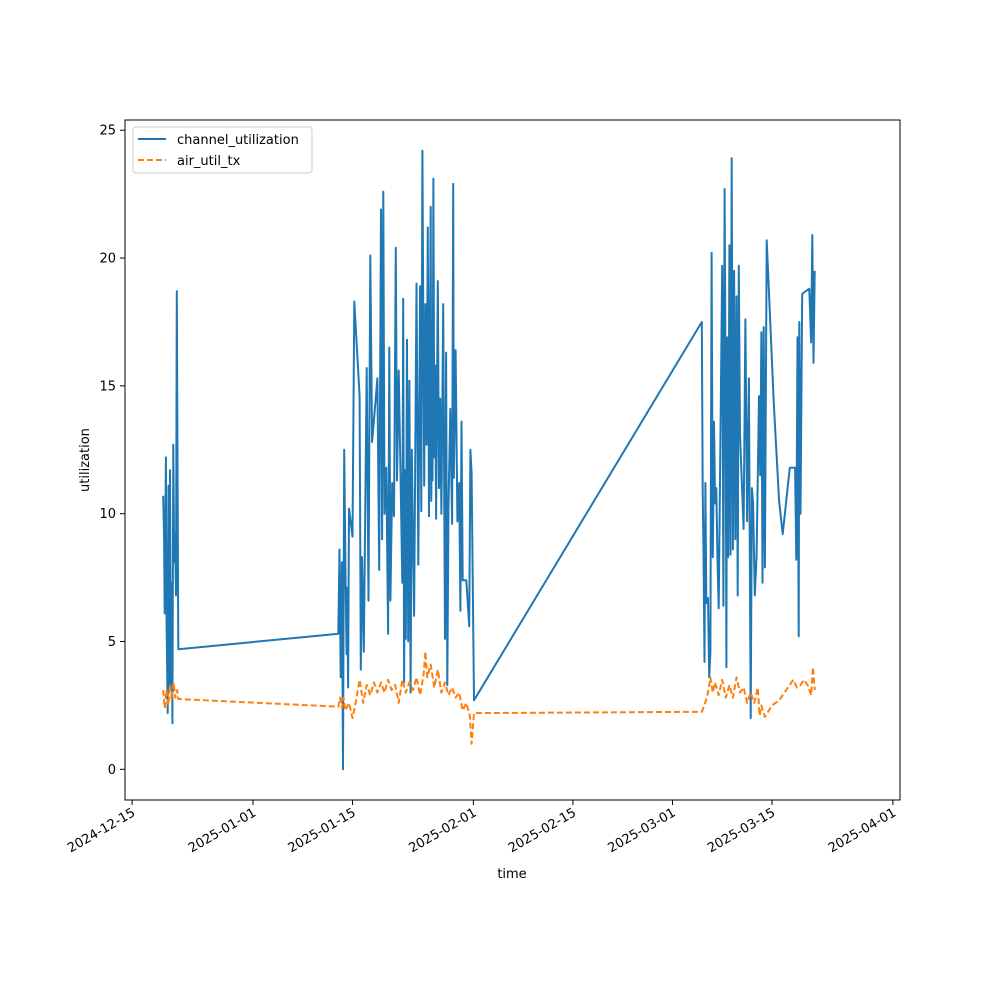 The image size is (1000, 1000). Describe the element at coordinates (112, 451) in the screenshot. I see `y-axis-ticks: 0 5 10 15 20 25` at that location.